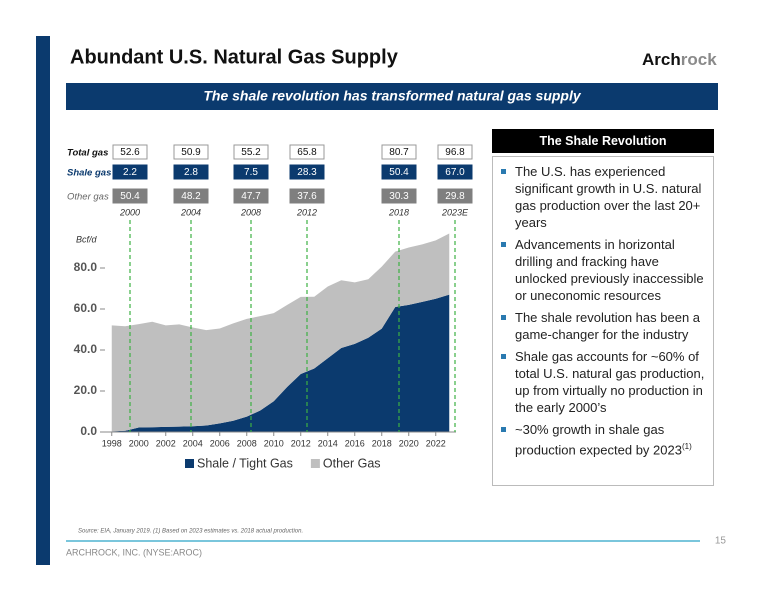 This screenshot has width=776, height=600. I want to click on y-tick-label: 80.0, so click(86, 267).